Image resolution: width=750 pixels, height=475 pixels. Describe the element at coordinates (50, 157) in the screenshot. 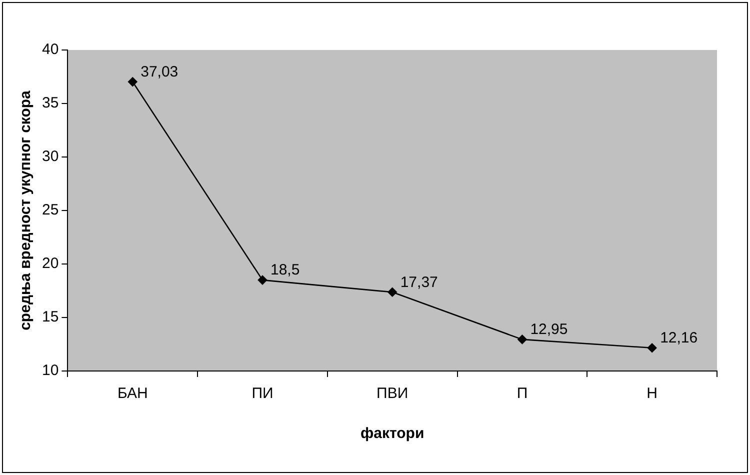

I see `y-tick-label: 30` at that location.